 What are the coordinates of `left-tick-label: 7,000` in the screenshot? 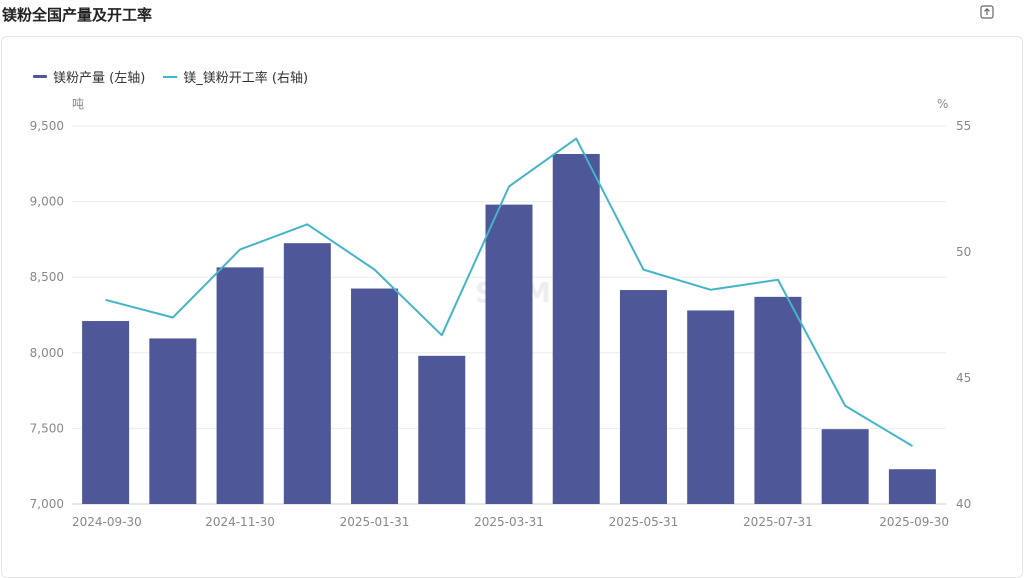 It's located at (47, 504).